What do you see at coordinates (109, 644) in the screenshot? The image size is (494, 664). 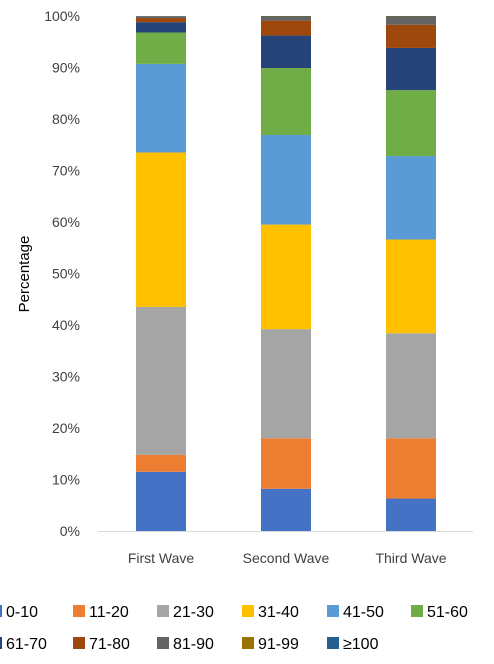 I see `legend-label: 71-80` at bounding box center [109, 644].